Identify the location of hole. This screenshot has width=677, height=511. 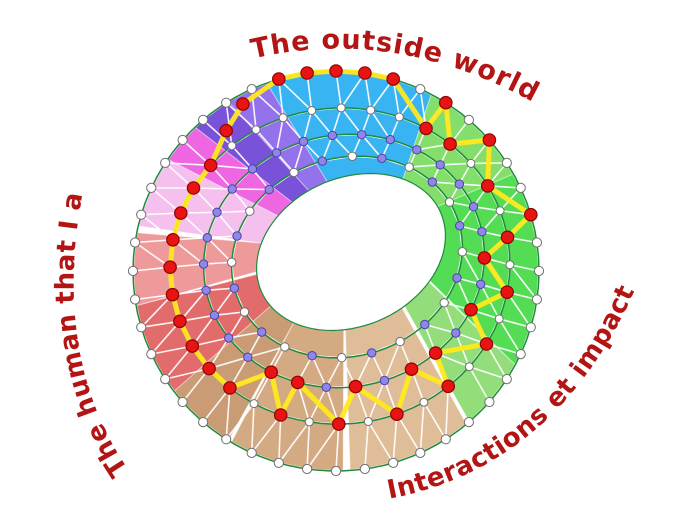
(351, 252).